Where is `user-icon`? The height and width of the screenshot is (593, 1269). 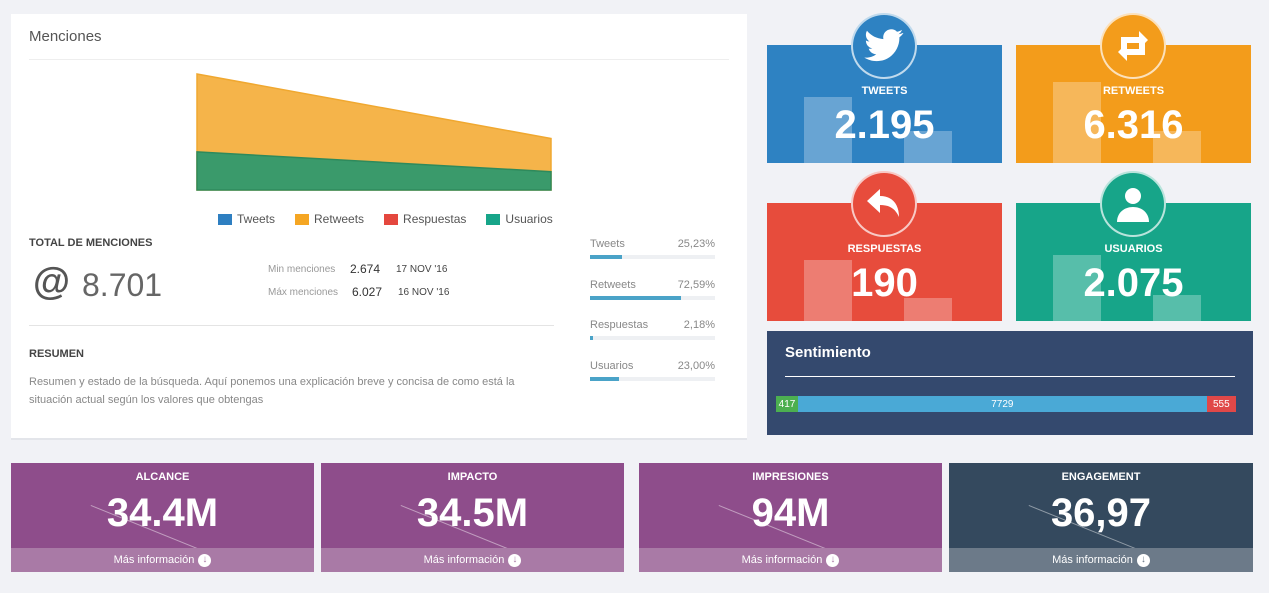
user-icon is located at coordinates (1133, 204).